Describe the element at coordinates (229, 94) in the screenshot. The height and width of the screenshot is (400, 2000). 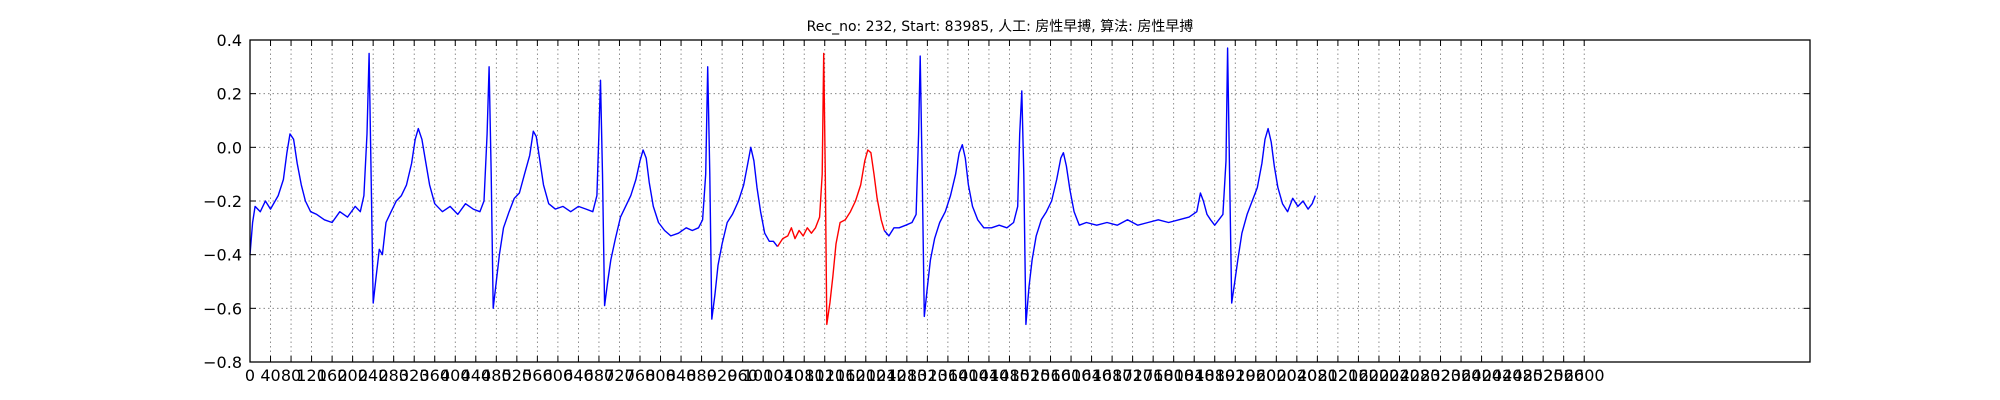
I see `y-tick-label: 0.2` at that location.